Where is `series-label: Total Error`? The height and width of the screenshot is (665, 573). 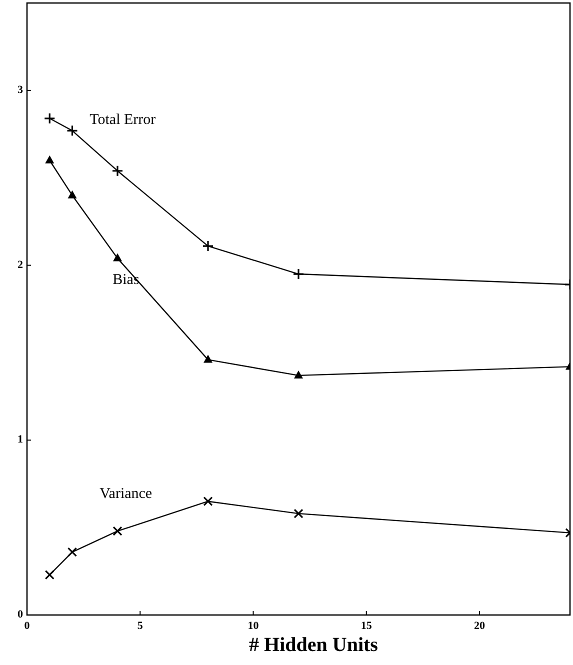
series-label: Total Error is located at coordinates (123, 120).